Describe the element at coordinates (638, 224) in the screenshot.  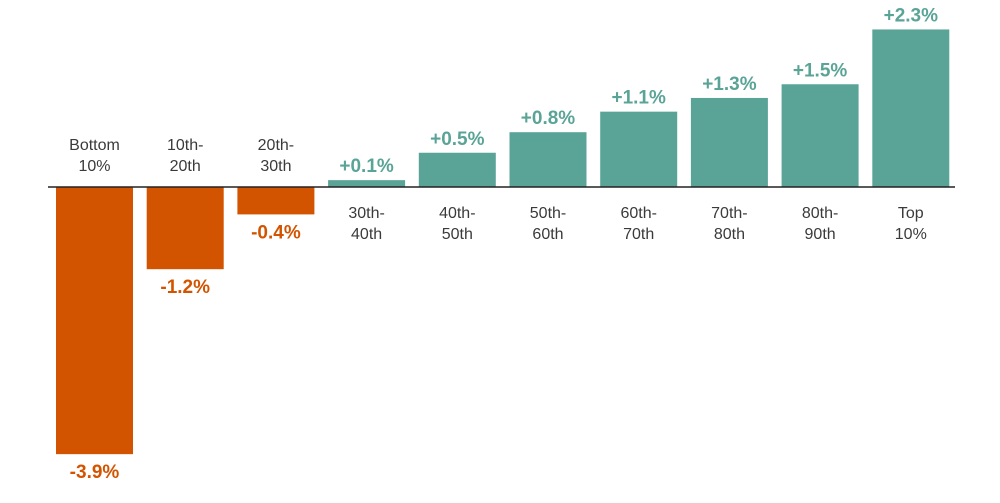
I see `category-label-6: 60th-70th` at that location.